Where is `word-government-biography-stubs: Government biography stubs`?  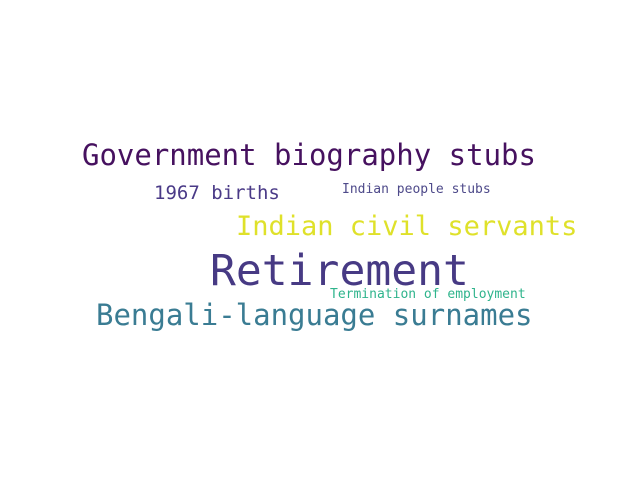
word-government-biography-stubs: Government biography stubs is located at coordinates (309, 155).